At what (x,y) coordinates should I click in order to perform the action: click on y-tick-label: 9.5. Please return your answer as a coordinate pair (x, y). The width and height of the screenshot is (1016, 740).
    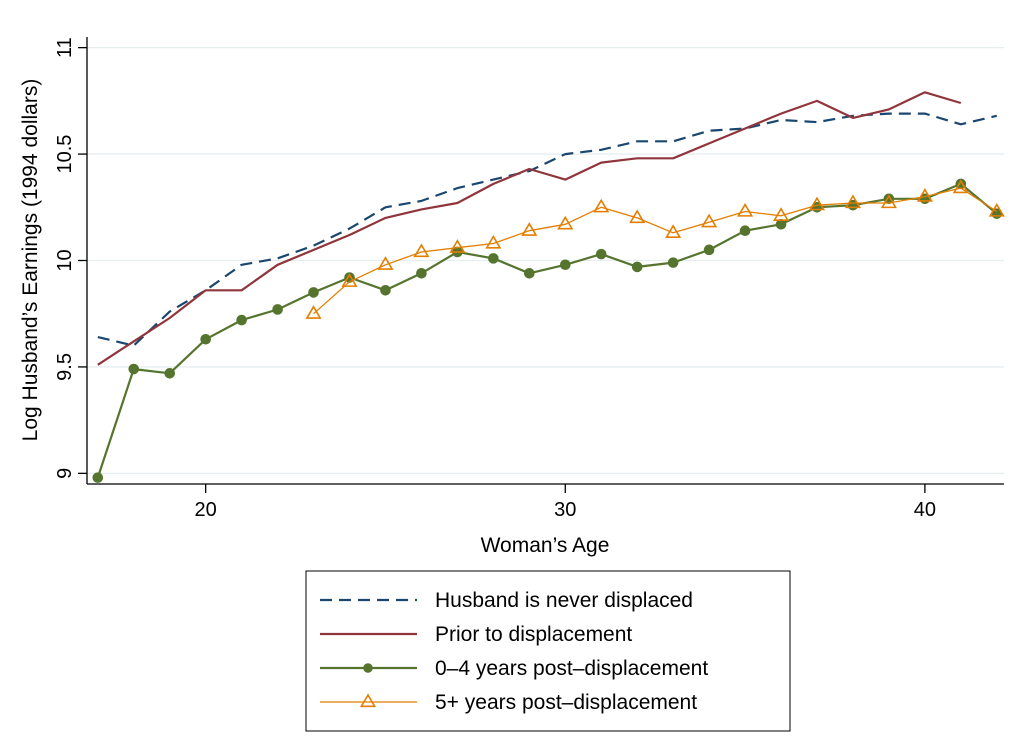
    Looking at the image, I should click on (65, 367).